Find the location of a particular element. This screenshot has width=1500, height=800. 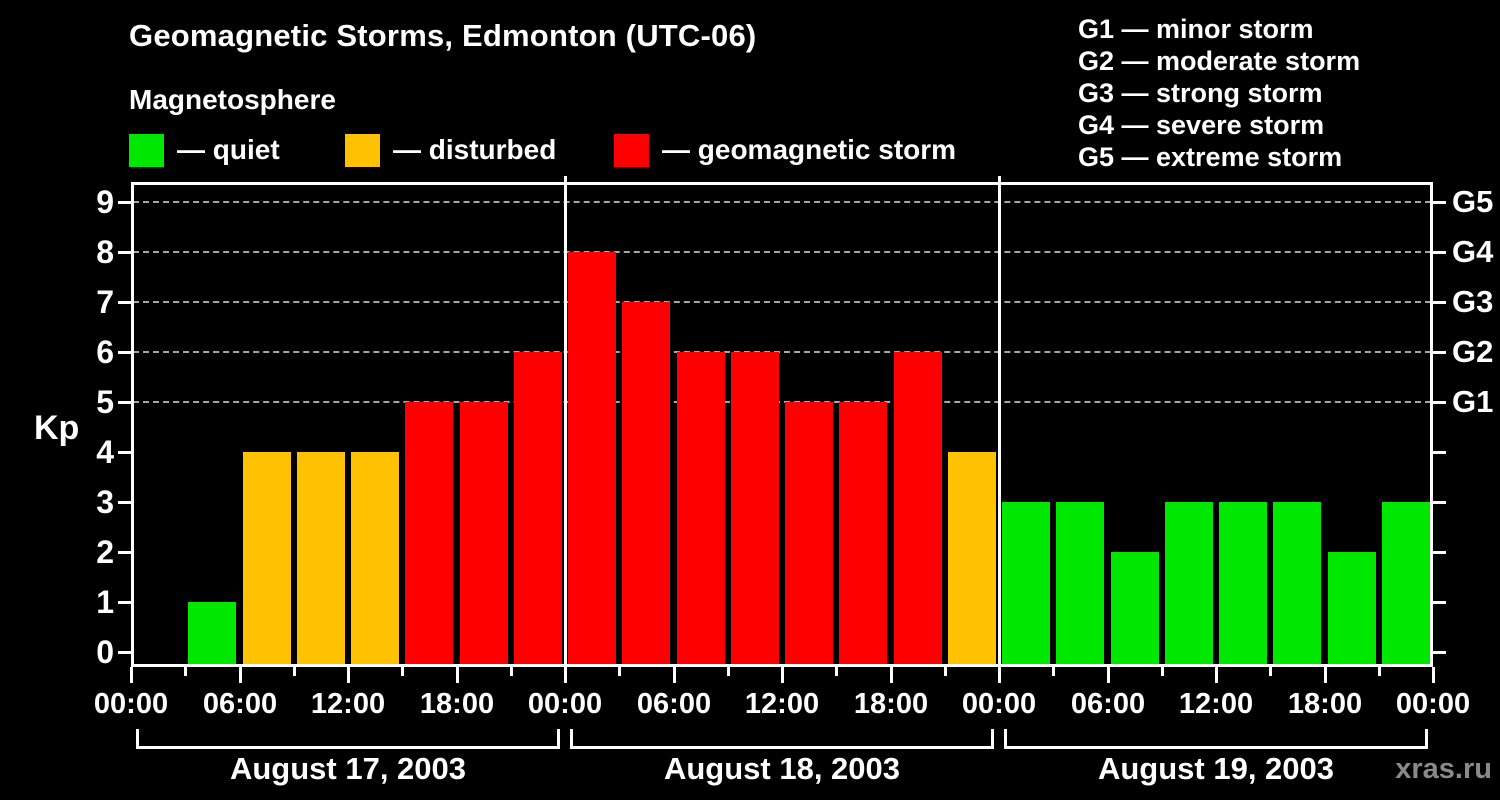

x-axis-label-6: 12:00 is located at coordinates (782, 704).